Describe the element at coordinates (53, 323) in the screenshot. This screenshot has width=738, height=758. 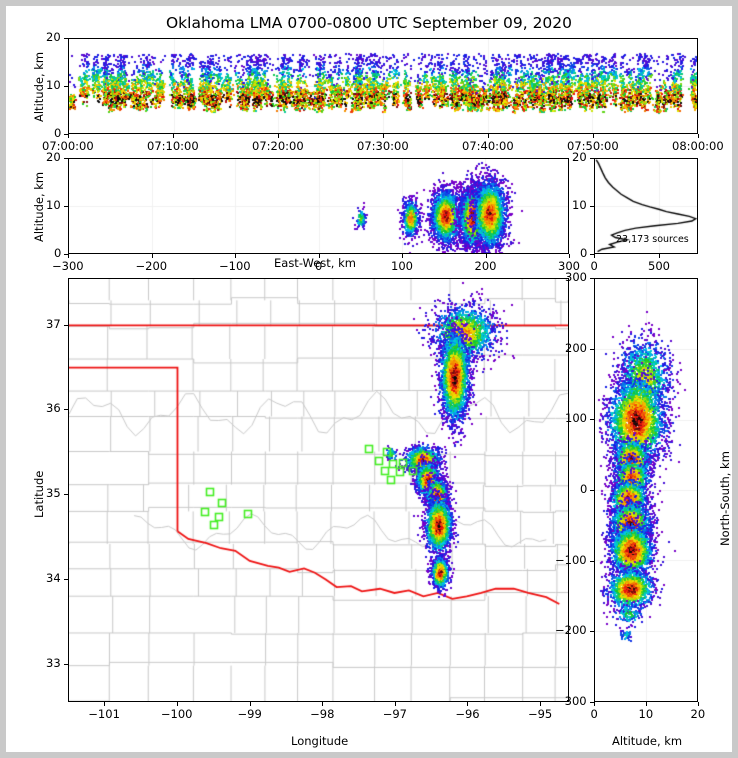
I see `axis-tick-label: 37` at that location.